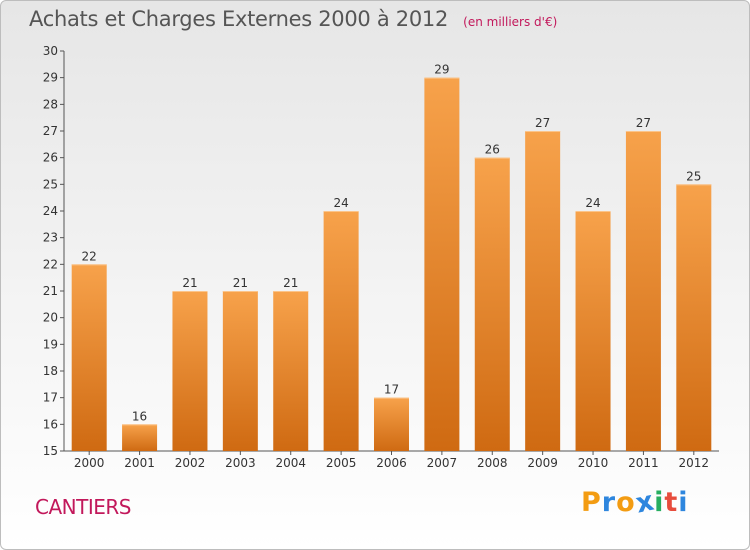 This screenshot has width=750, height=550. I want to click on bar-2011, so click(643, 291).